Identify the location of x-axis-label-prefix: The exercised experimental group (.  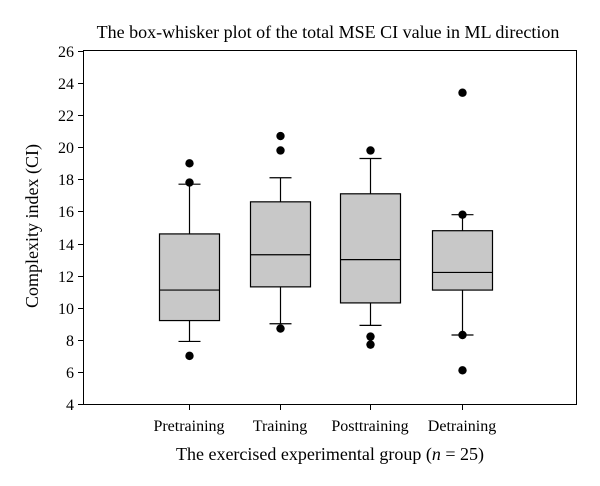
(304, 454).